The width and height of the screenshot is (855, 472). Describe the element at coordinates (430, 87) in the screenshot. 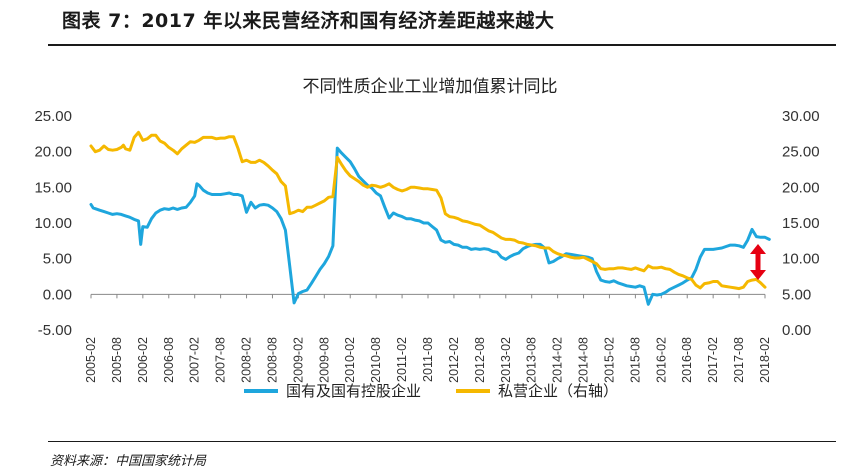

I see `chart-title: 不同性质企业工业增加值累计同比` at that location.